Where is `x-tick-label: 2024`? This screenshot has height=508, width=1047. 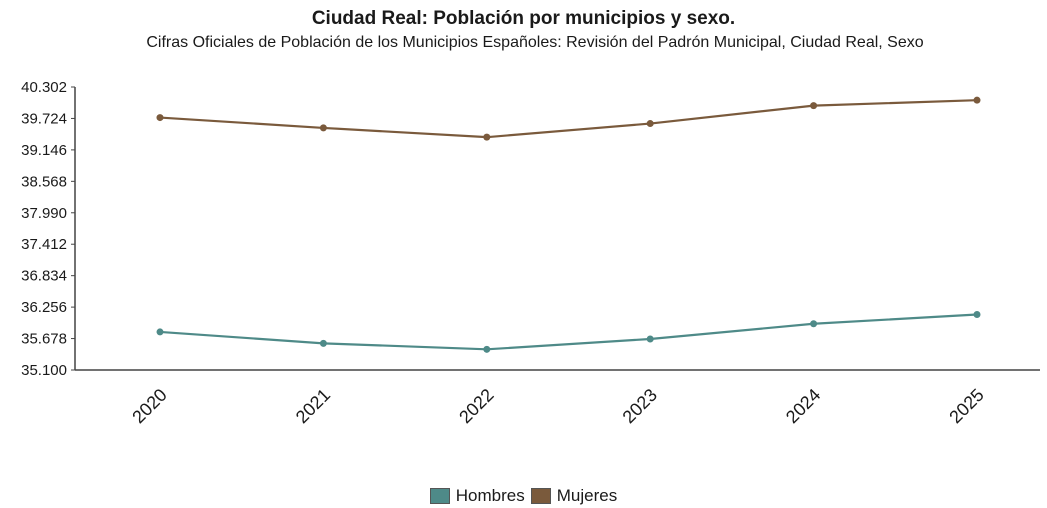 x-tick-label: 2024 is located at coordinates (803, 406).